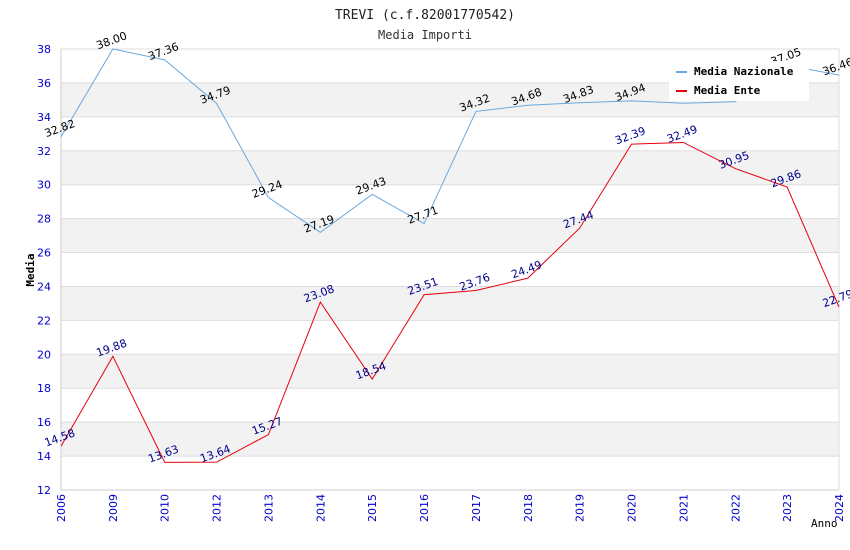 The height and width of the screenshot is (550, 850). What do you see at coordinates (44, 270) in the screenshot?
I see `y-axis-ticks: 12 14 16 18 20 22 24 26 28 30 32 34 36 38` at bounding box center [44, 270].